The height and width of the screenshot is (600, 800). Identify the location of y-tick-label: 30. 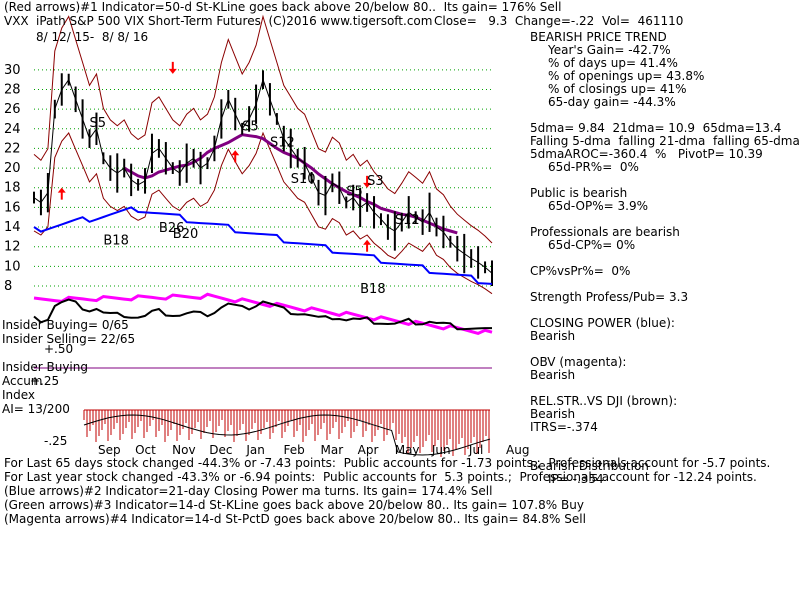
(12, 70).